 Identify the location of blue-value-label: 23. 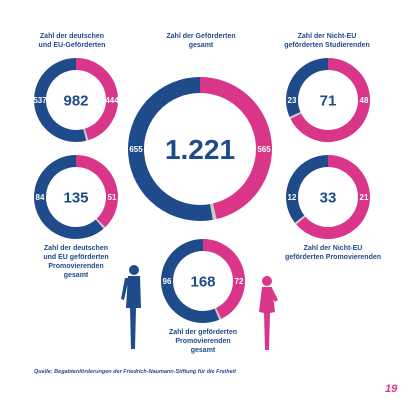
(292, 100).